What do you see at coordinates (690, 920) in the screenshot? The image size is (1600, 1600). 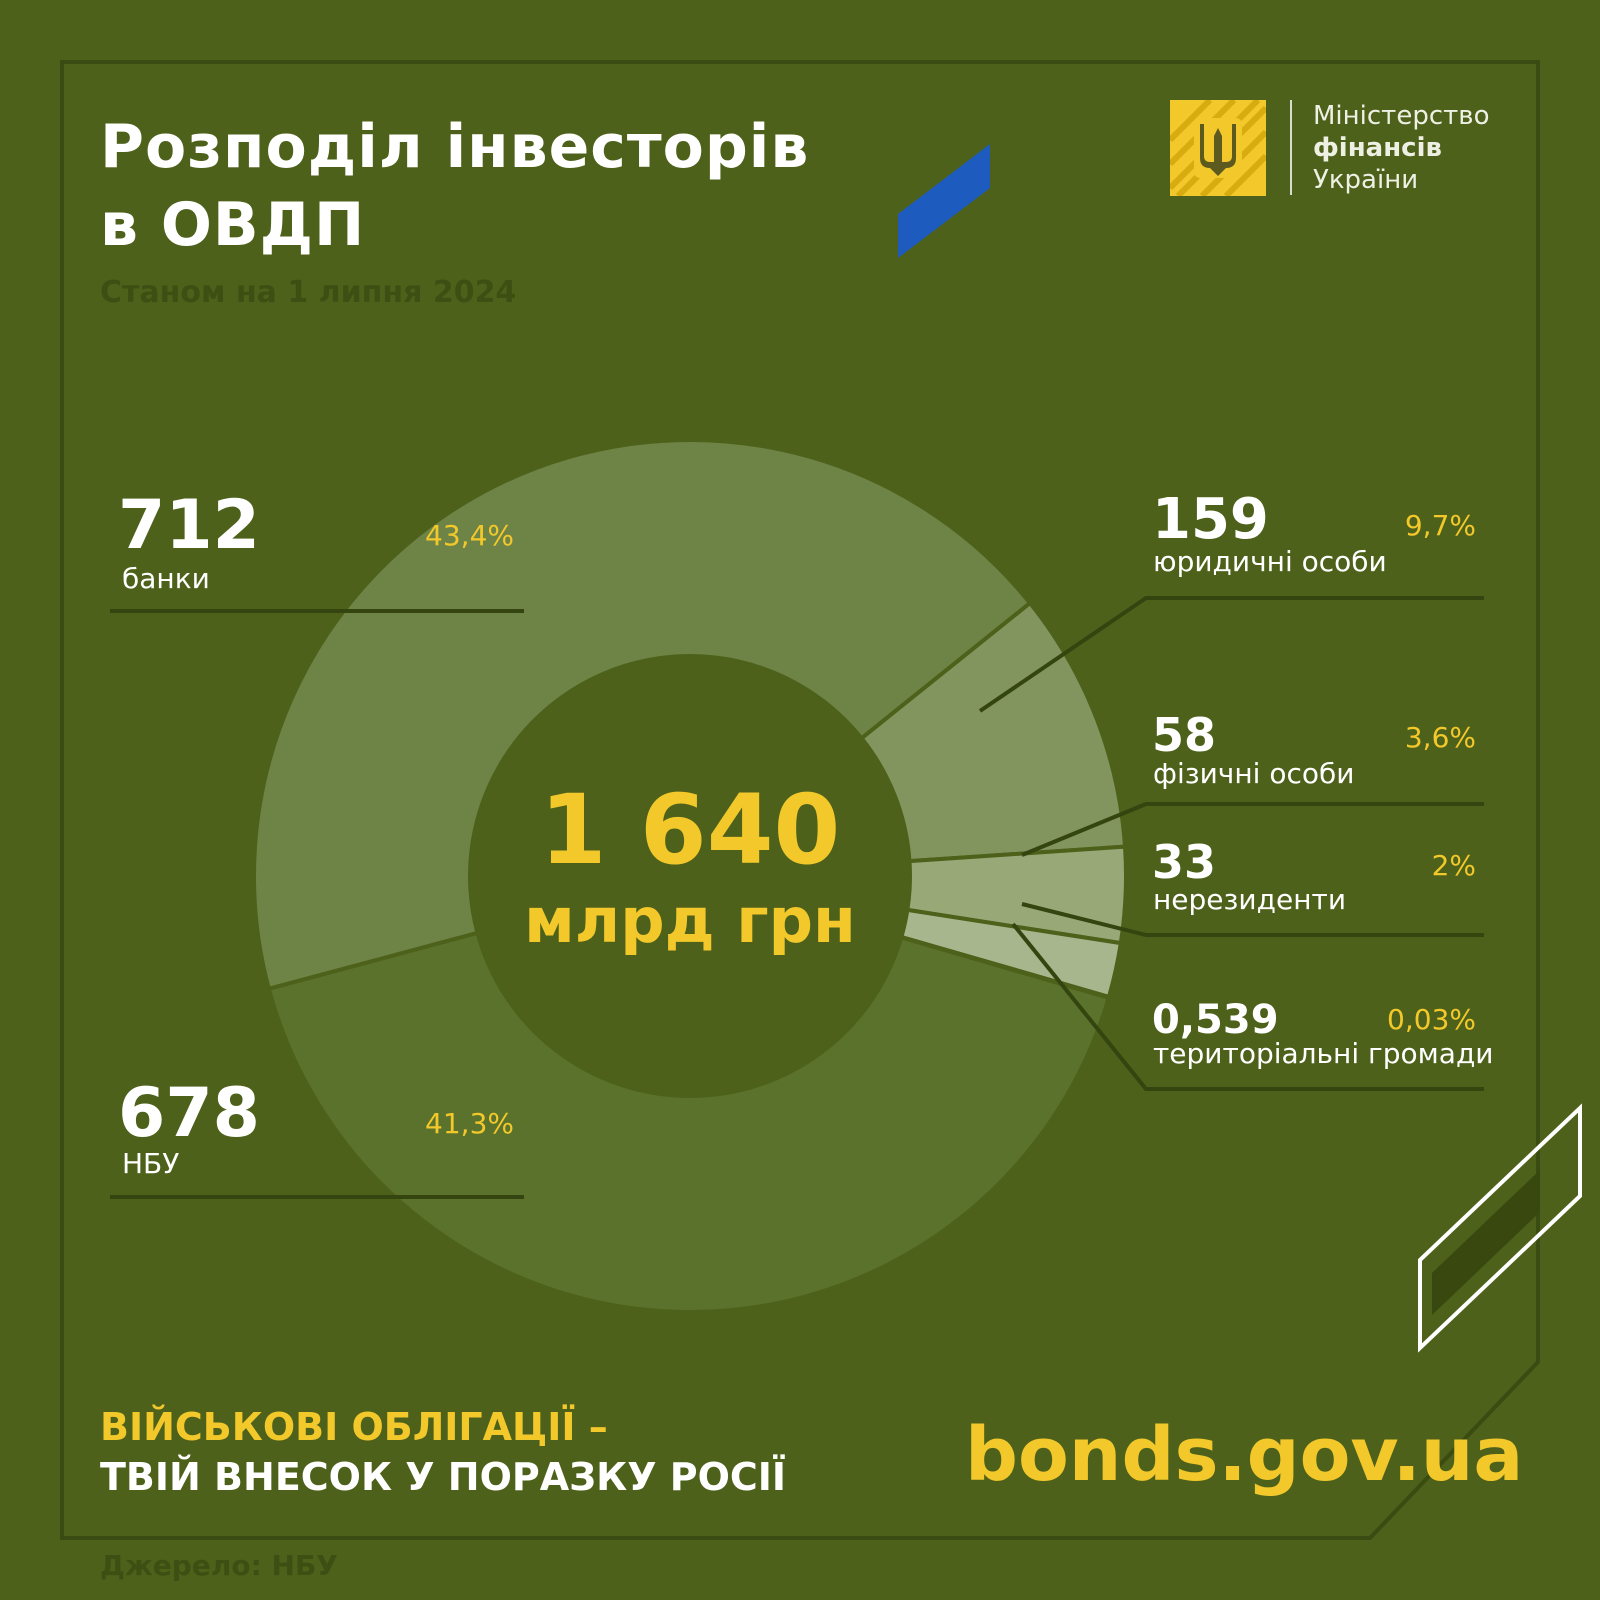 I see `total-unit: млрд грн` at bounding box center [690, 920].